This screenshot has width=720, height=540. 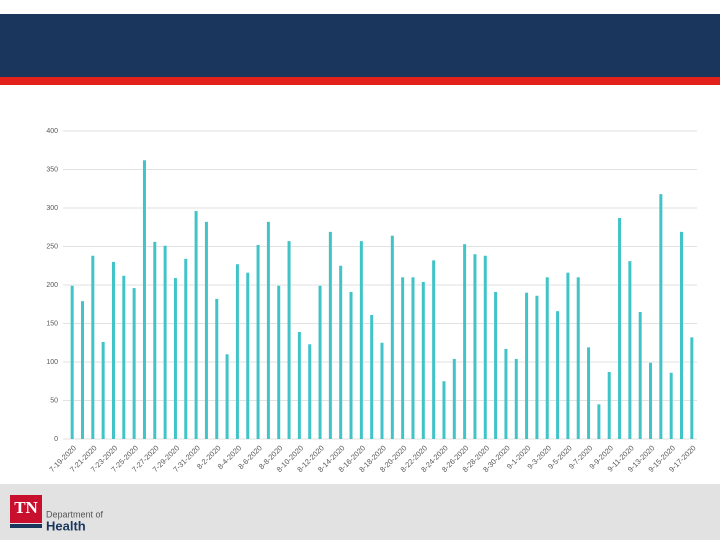 What do you see at coordinates (52, 246) in the screenshot?
I see `y-tick-label: 250` at bounding box center [52, 246].